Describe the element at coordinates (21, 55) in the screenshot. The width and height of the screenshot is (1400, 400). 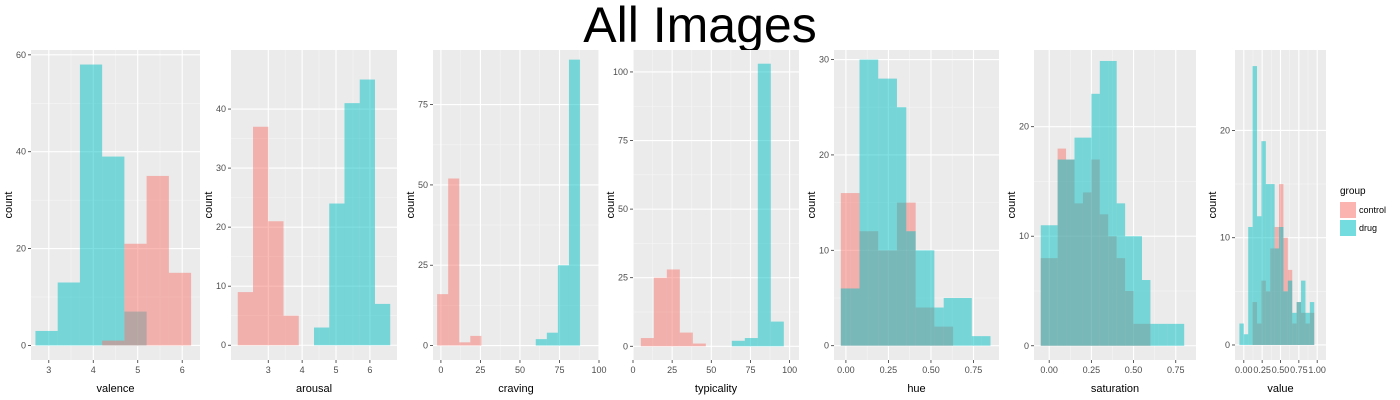
I see `y-tick-label: 60` at that location.